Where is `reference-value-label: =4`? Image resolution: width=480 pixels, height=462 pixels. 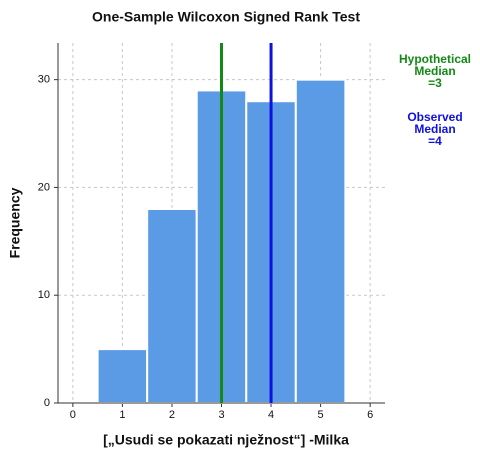
reference-value-label: =4 is located at coordinates (435, 141).